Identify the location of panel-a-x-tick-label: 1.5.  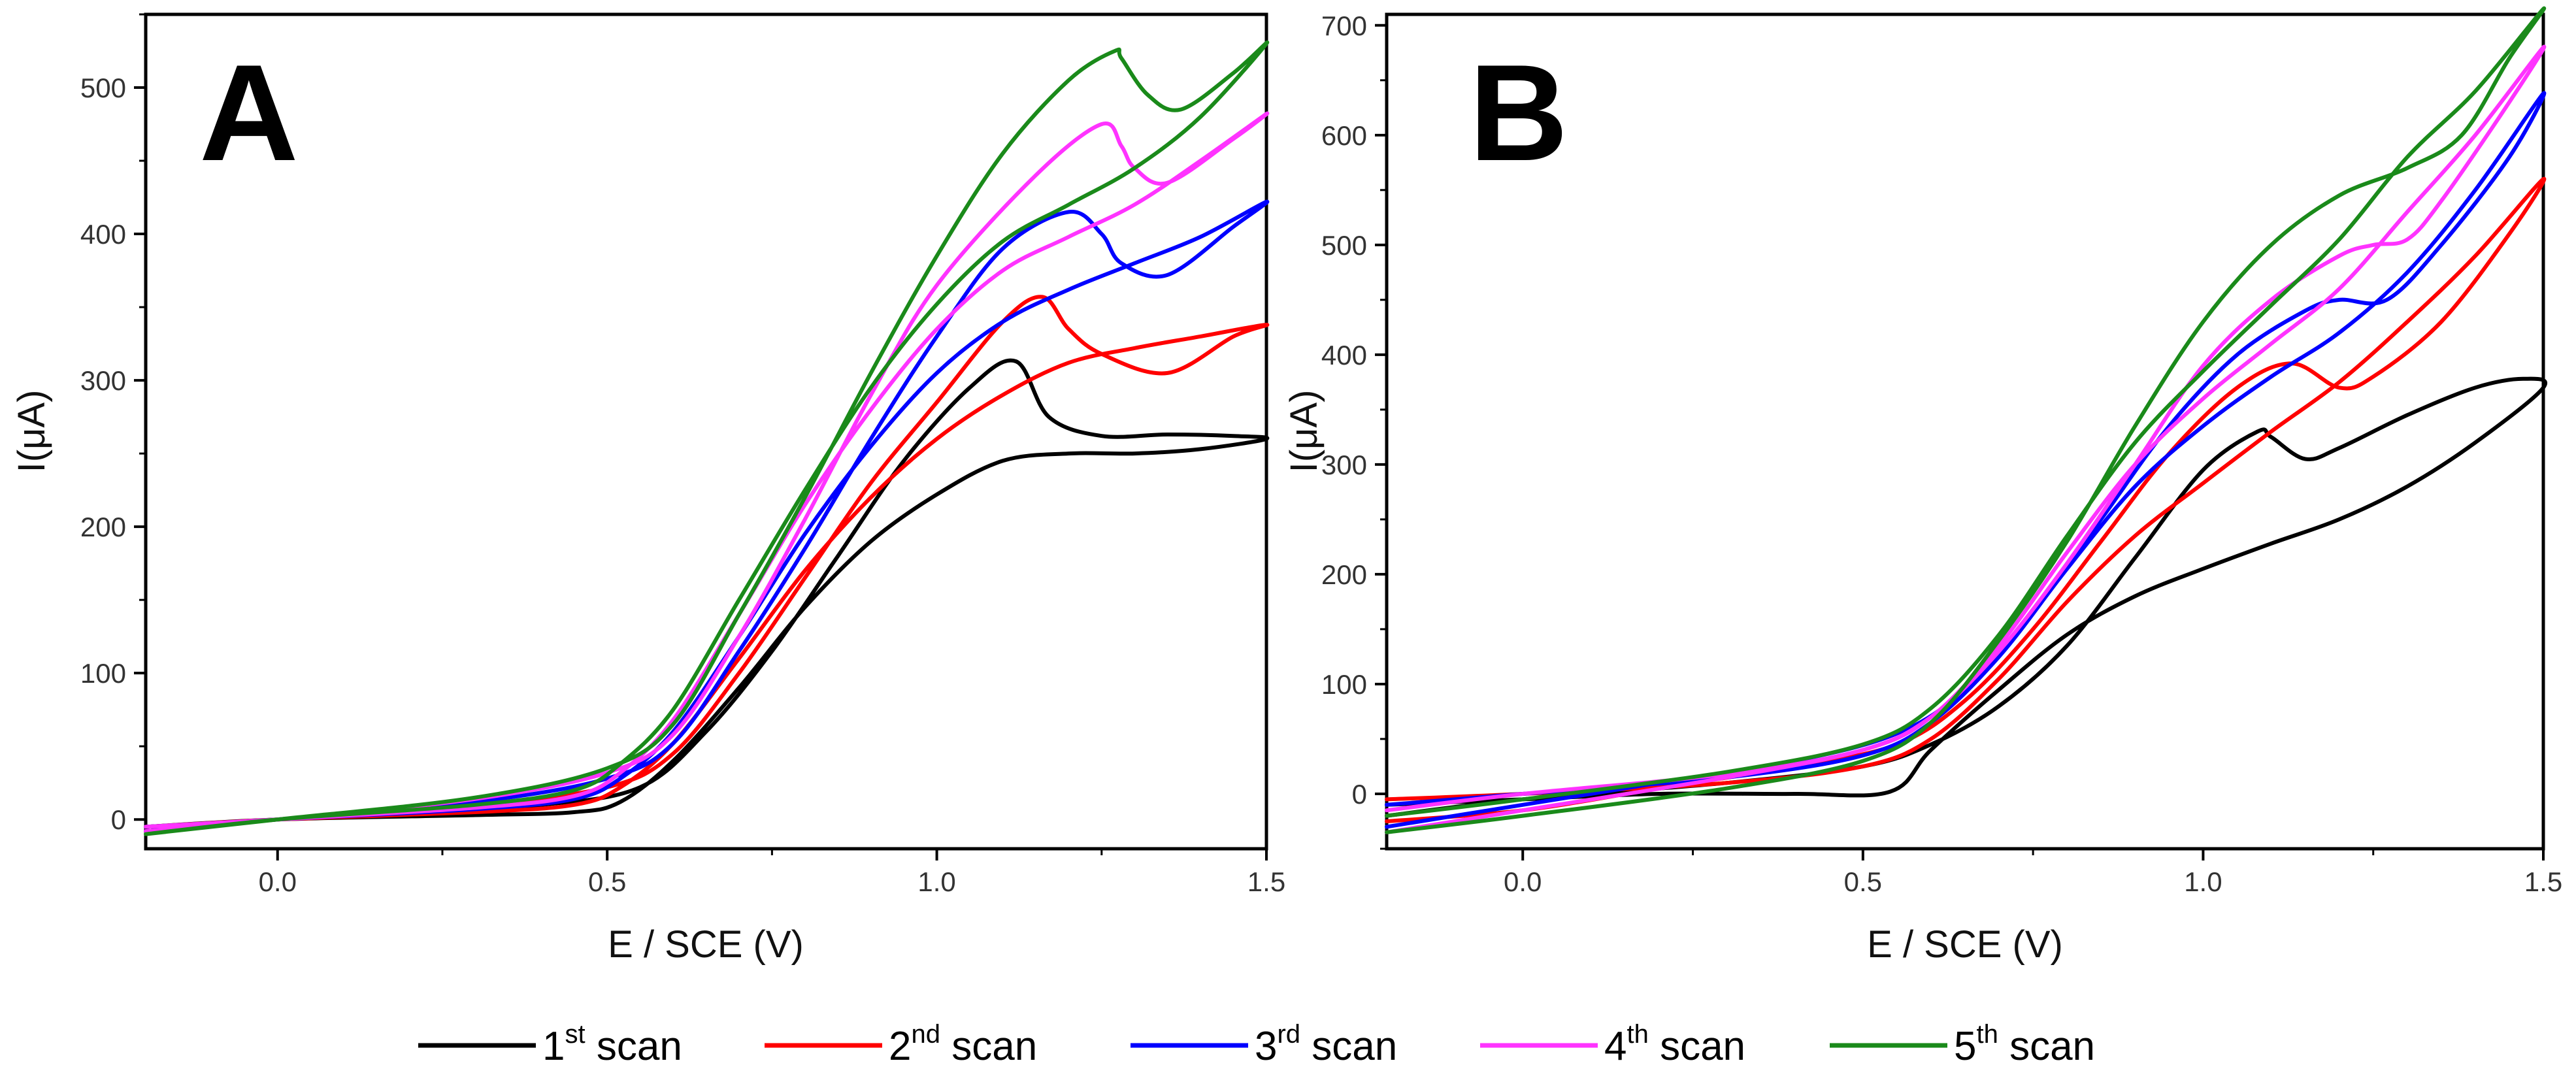
(1266, 882).